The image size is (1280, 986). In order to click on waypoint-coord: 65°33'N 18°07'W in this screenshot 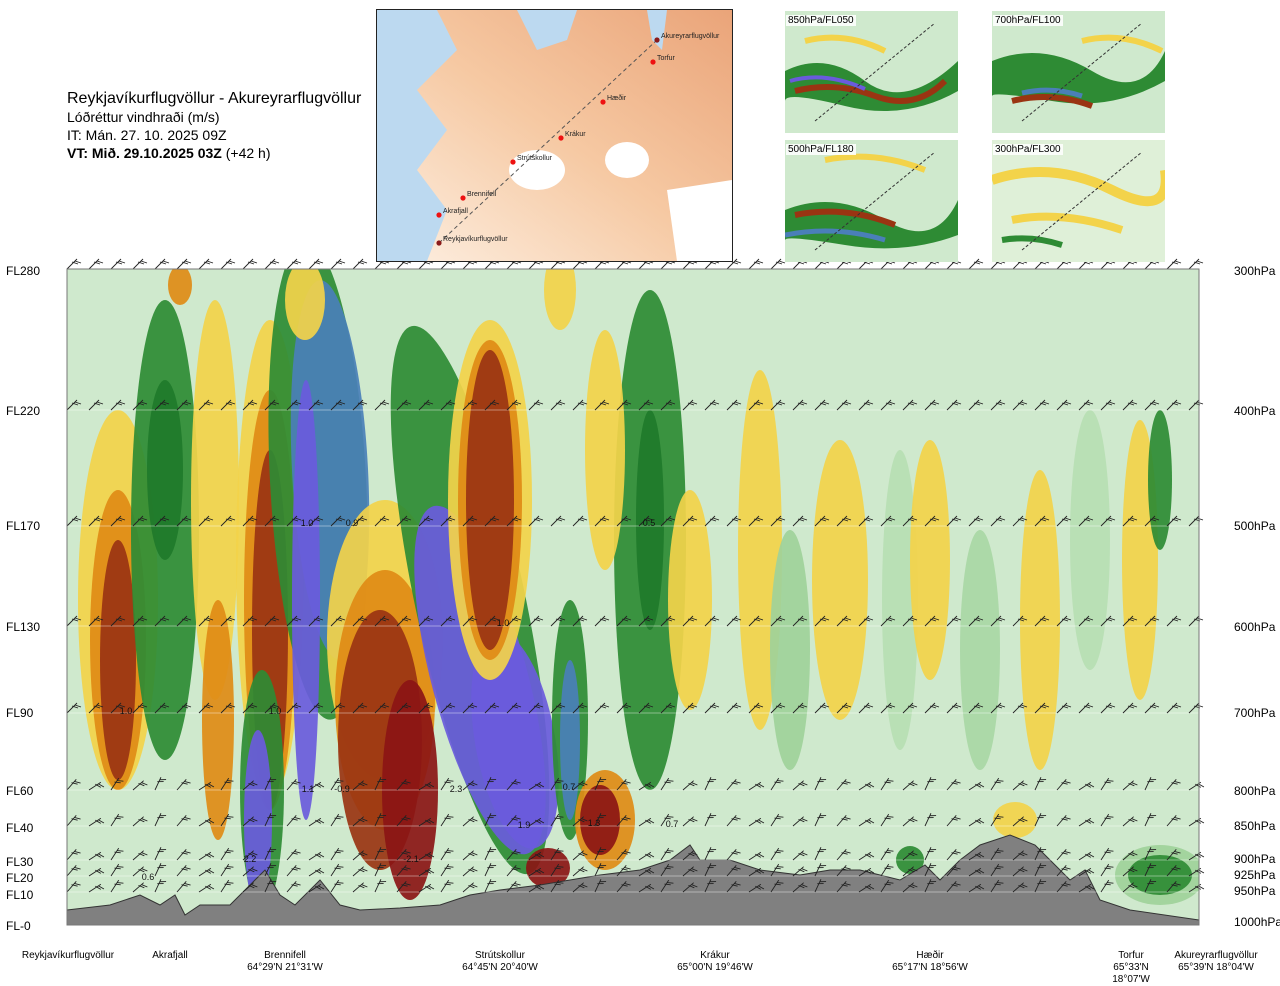, I will do `click(1131, 973)`.